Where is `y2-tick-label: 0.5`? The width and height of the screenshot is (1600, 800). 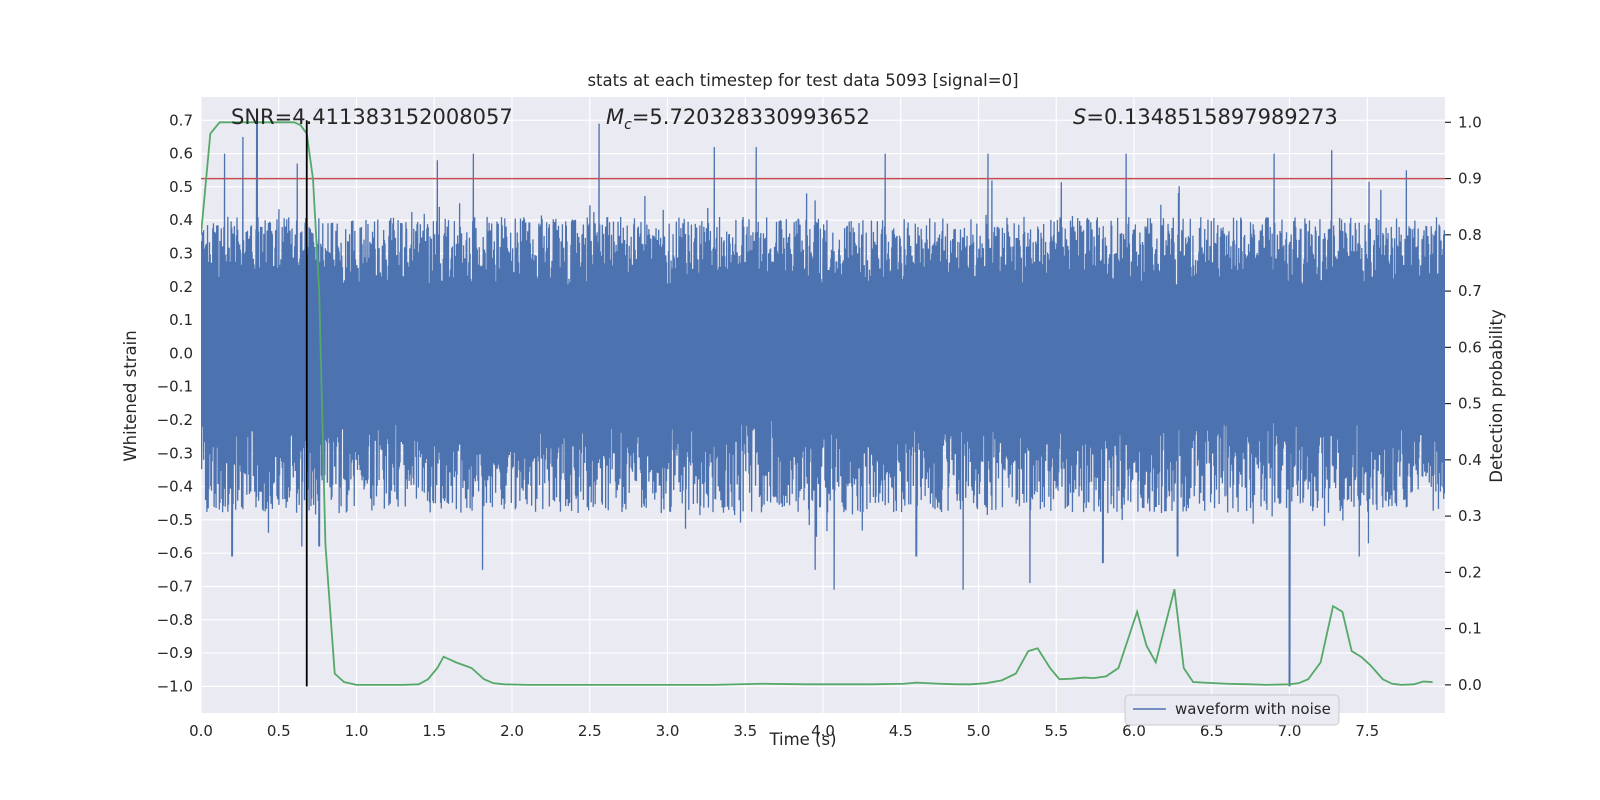 y2-tick-label: 0.5 is located at coordinates (1470, 404).